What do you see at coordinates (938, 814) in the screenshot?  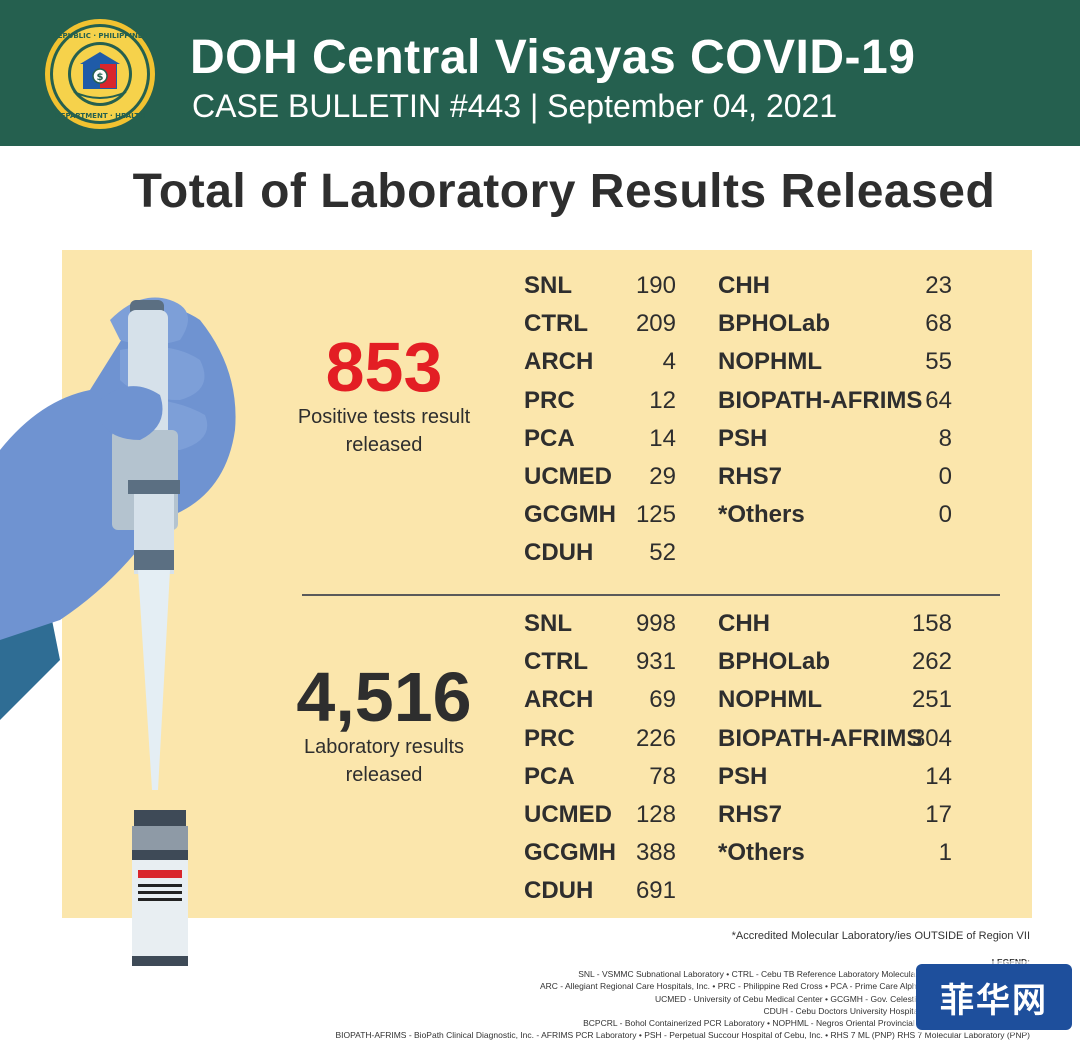 I see `lab-count: 17` at bounding box center [938, 814].